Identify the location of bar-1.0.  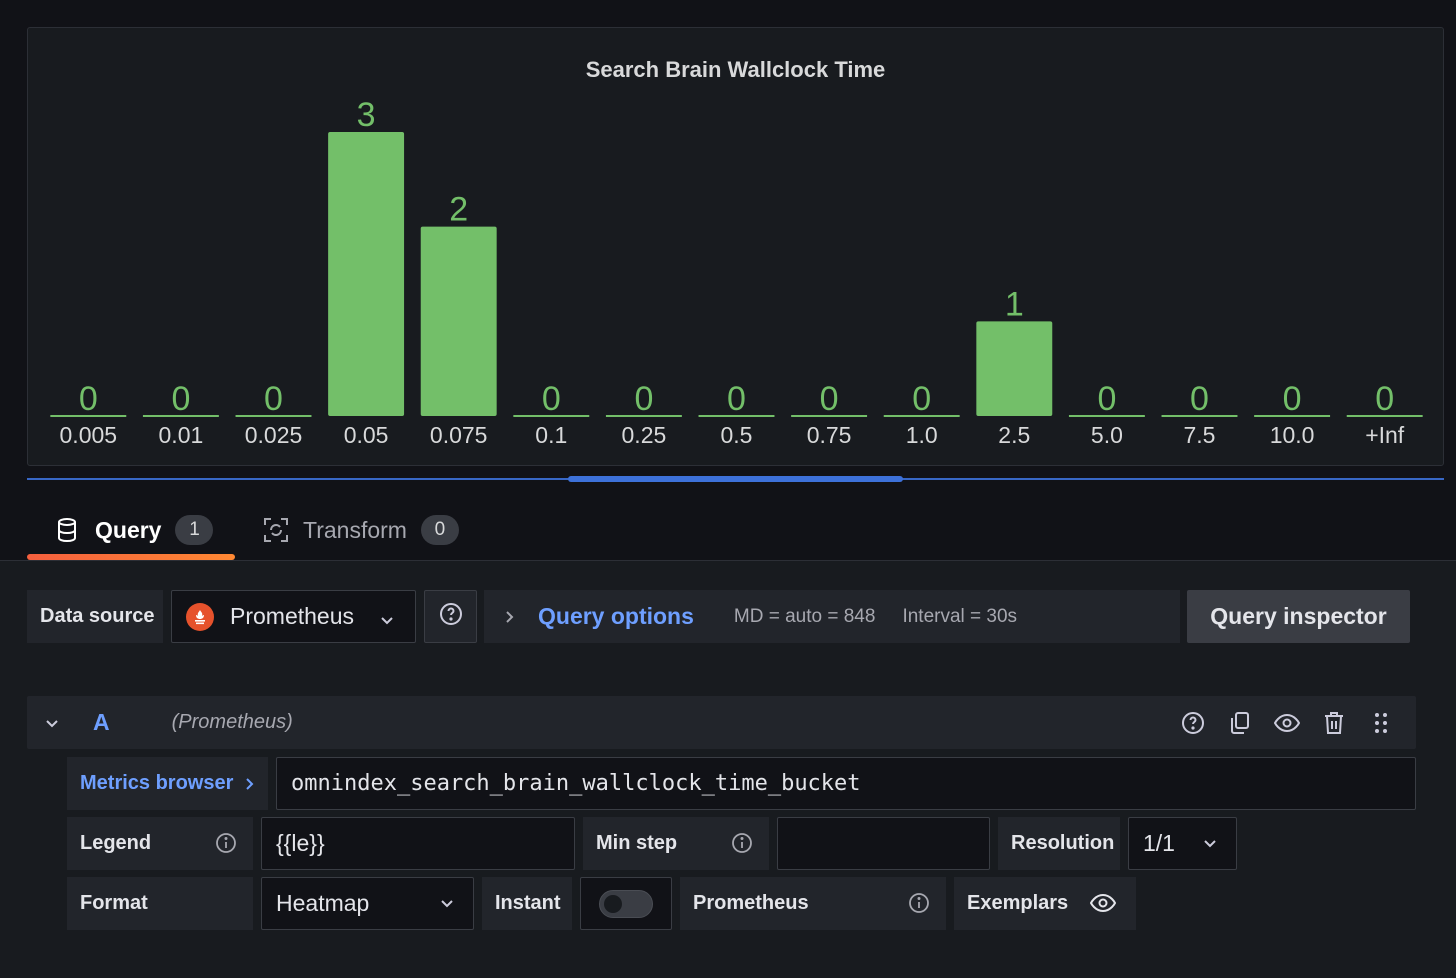
(921, 416).